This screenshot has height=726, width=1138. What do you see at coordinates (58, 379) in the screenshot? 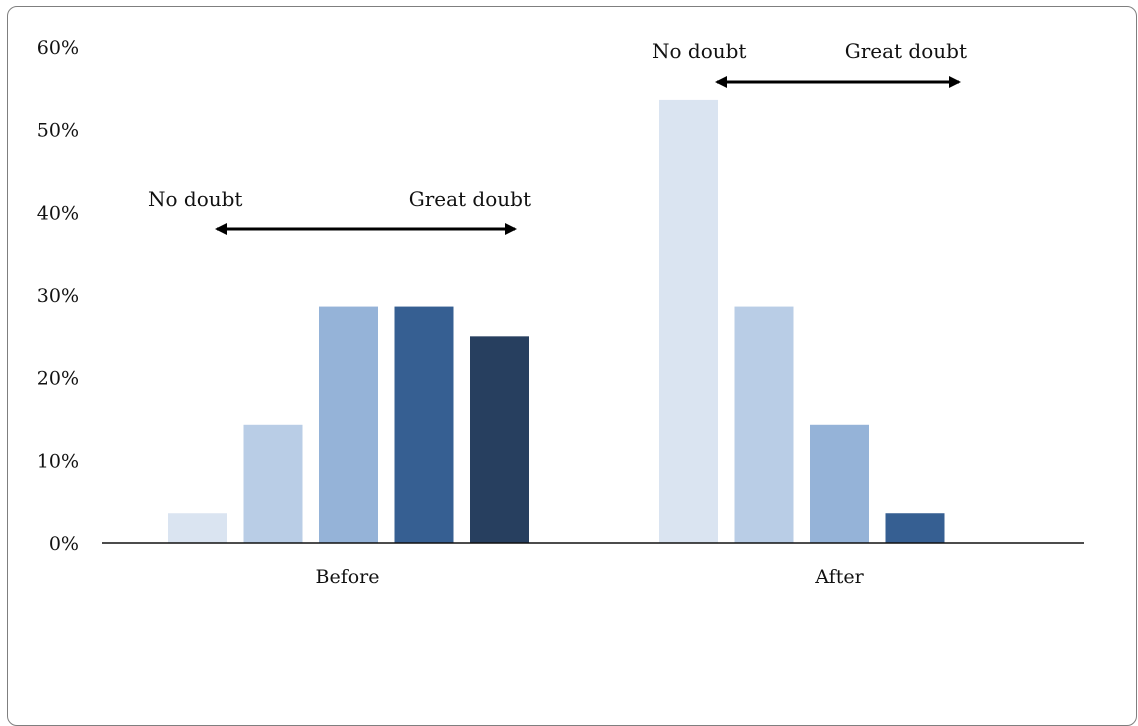
I see `y-tick-label: 20%` at bounding box center [58, 379].